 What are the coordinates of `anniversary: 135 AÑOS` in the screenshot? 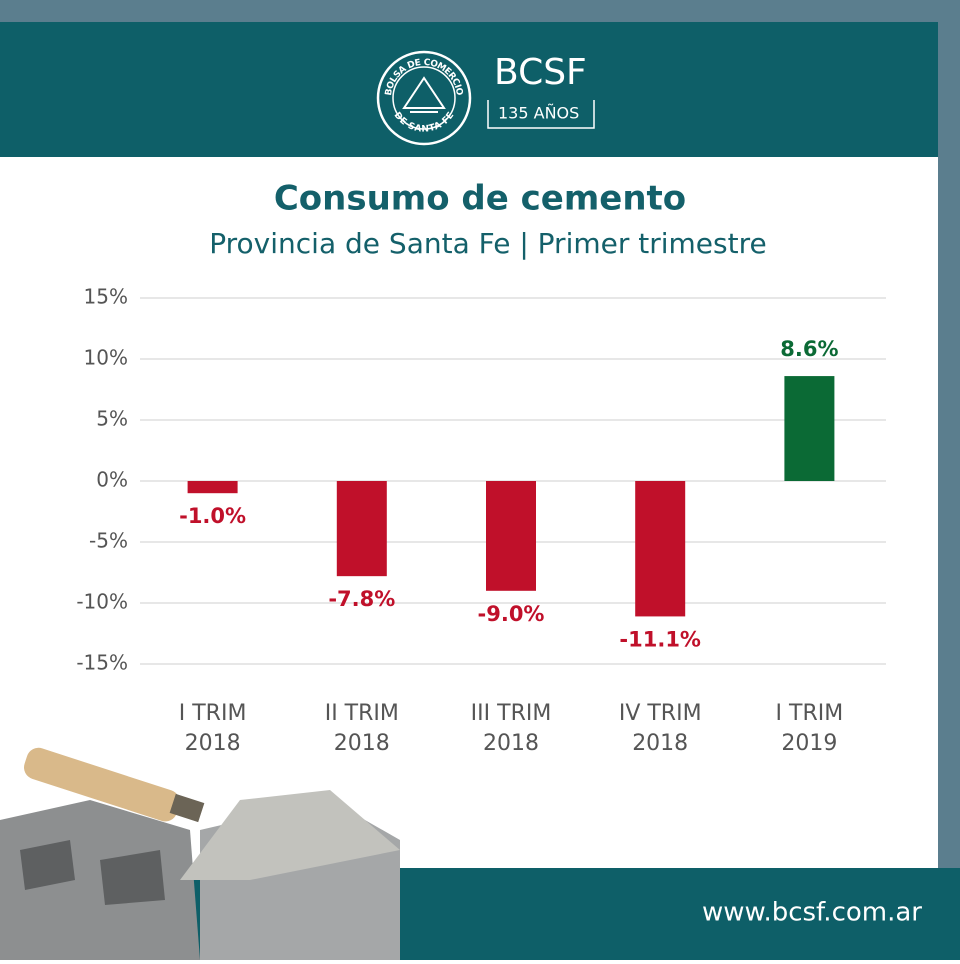 It's located at (538, 113).